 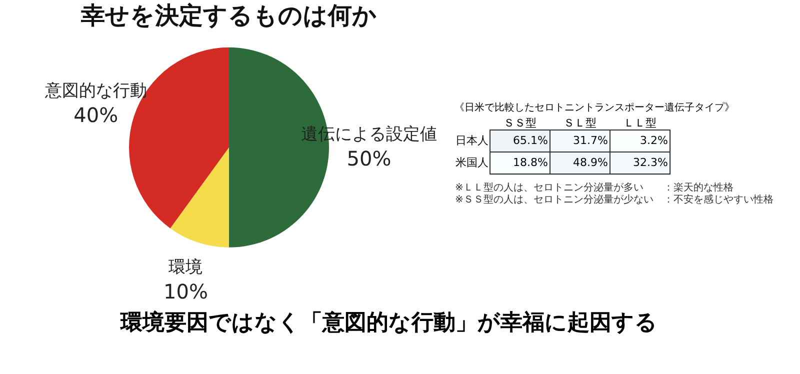 I want to click on data-label: 10%, so click(x=186, y=292).